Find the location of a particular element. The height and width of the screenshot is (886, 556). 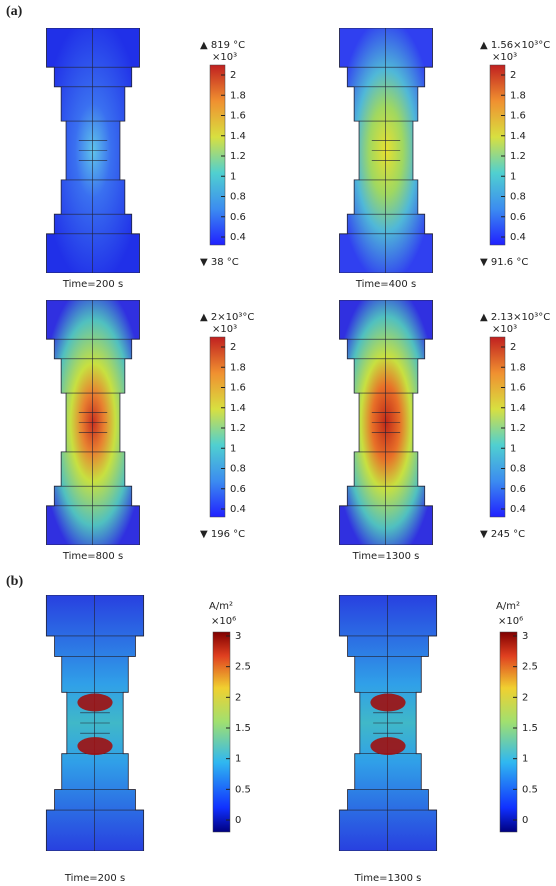

max-label: ▲ 1.56×10³°C is located at coordinates (515, 45).